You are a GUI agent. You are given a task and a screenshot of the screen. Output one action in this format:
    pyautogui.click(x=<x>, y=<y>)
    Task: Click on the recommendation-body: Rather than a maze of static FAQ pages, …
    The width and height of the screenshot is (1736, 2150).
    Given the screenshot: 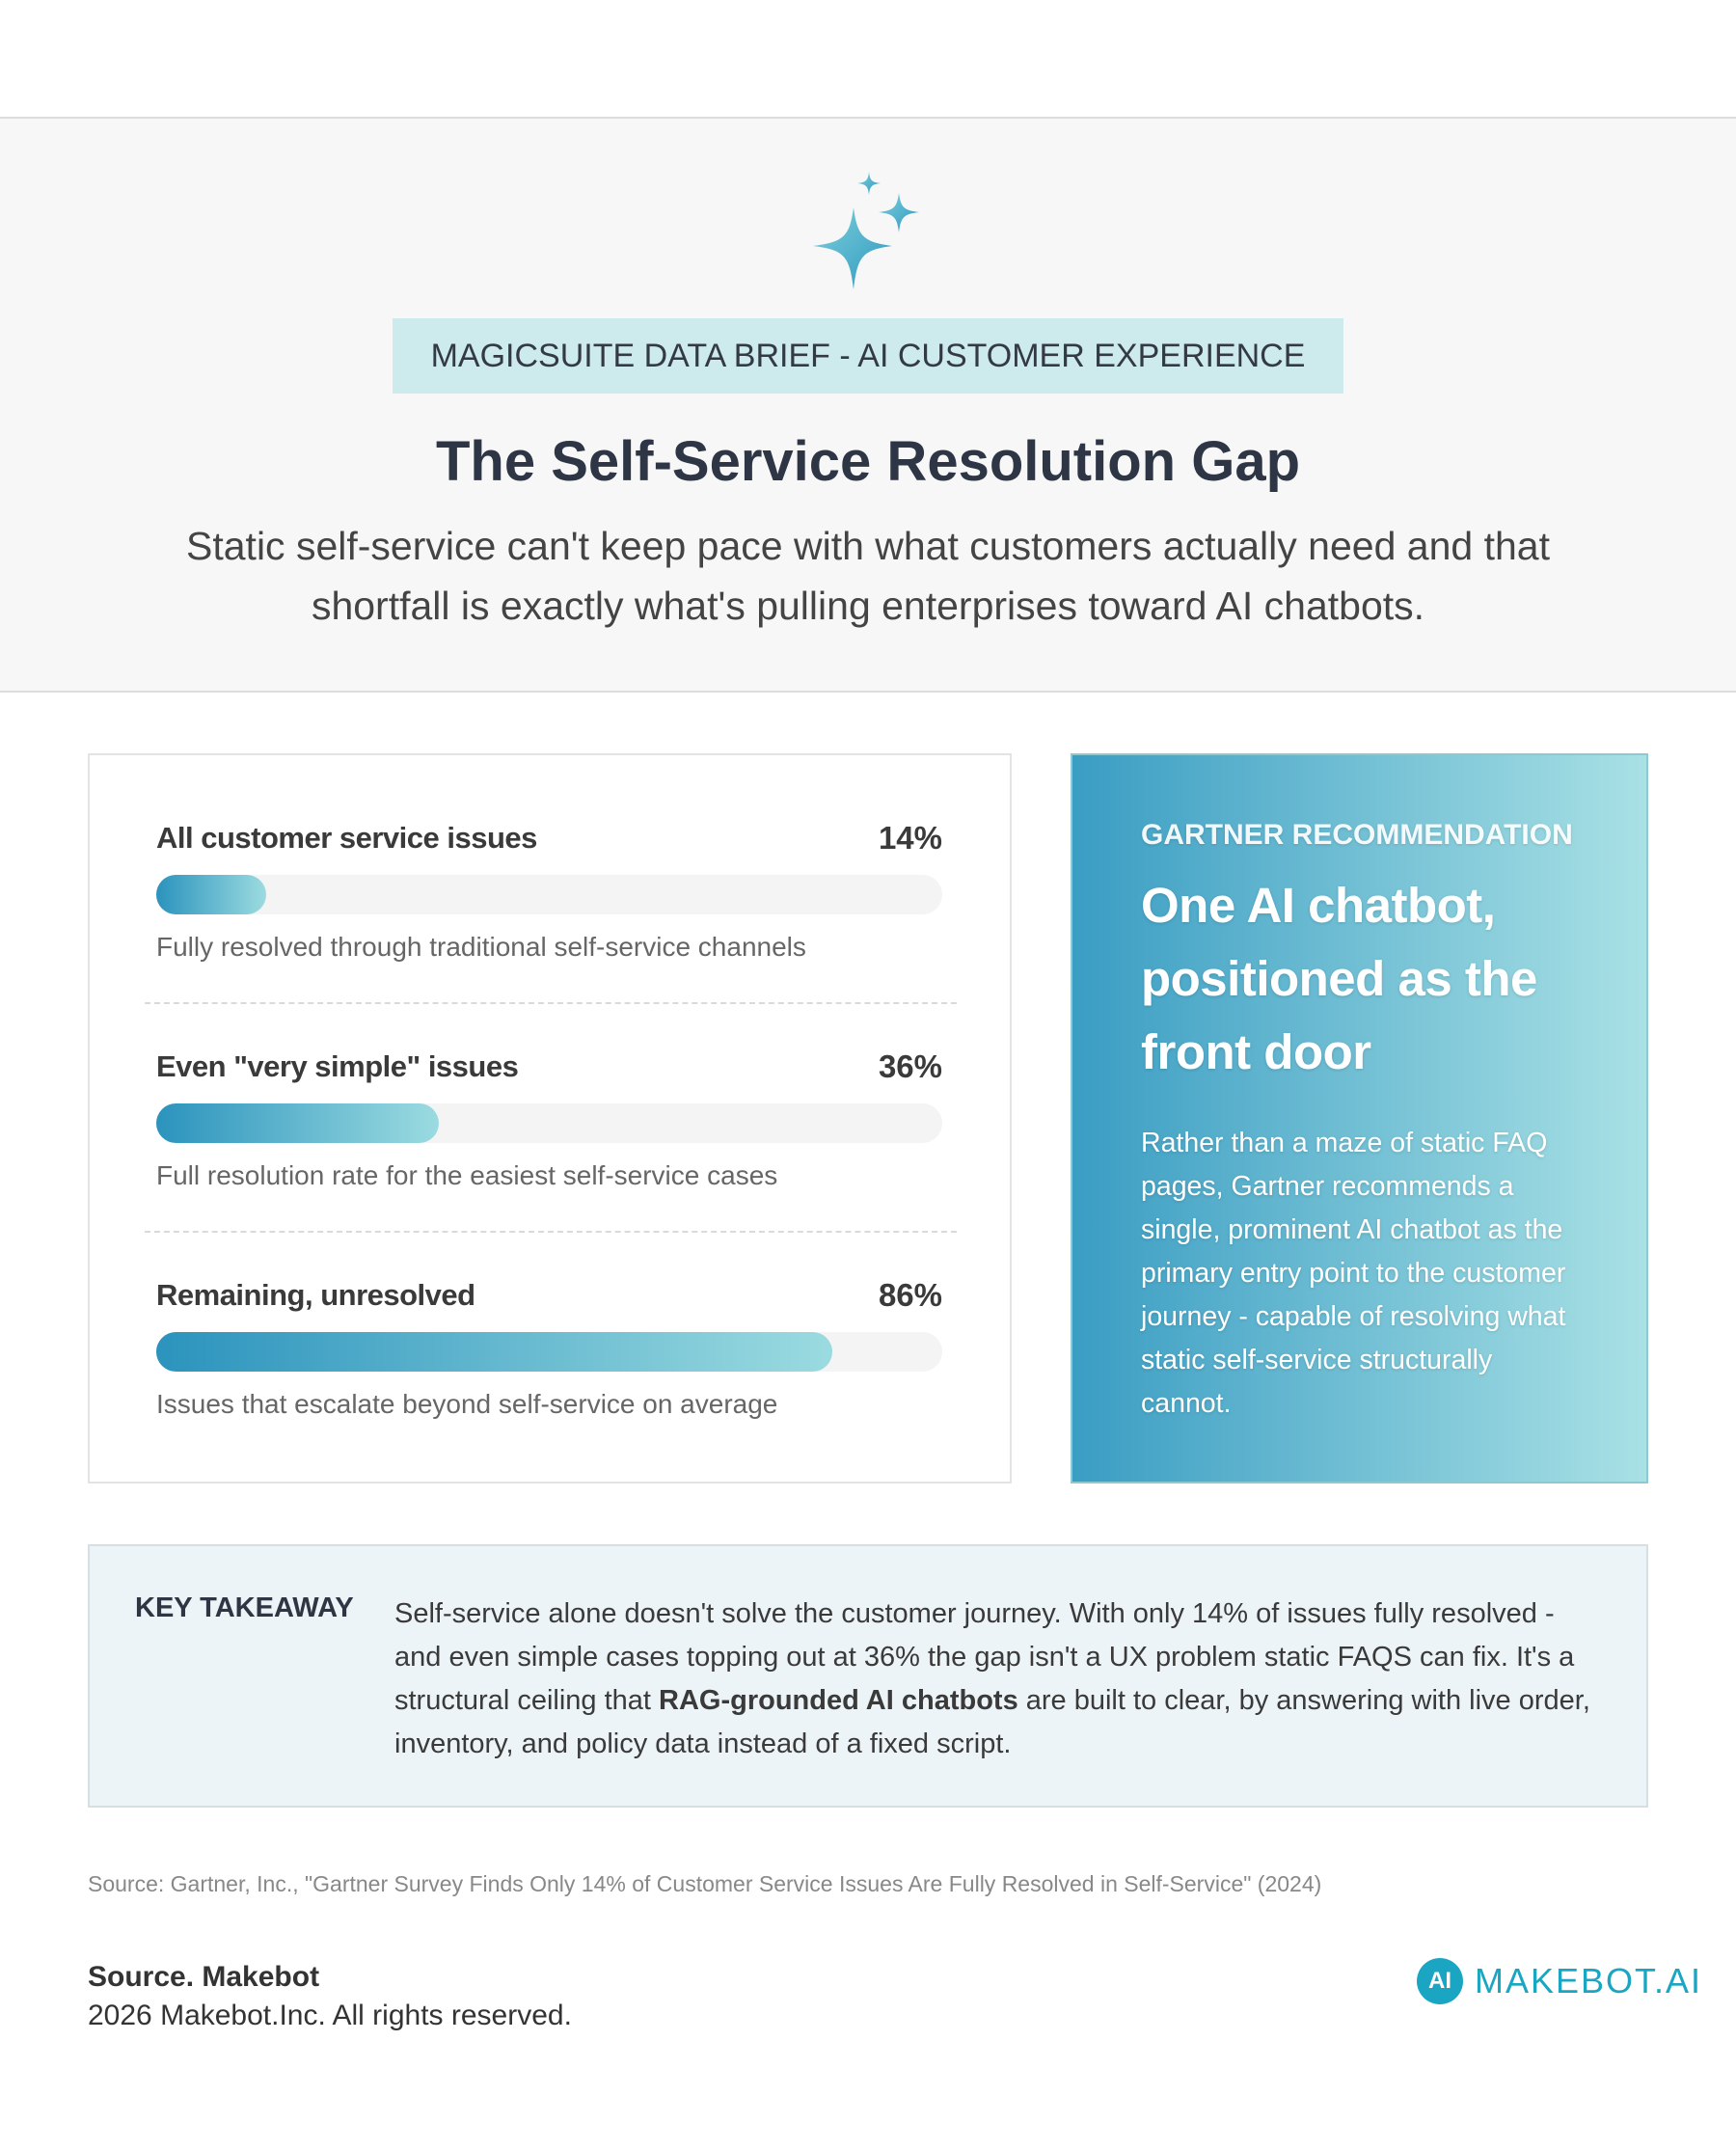 What is the action you would take?
    pyautogui.click(x=1353, y=1273)
    